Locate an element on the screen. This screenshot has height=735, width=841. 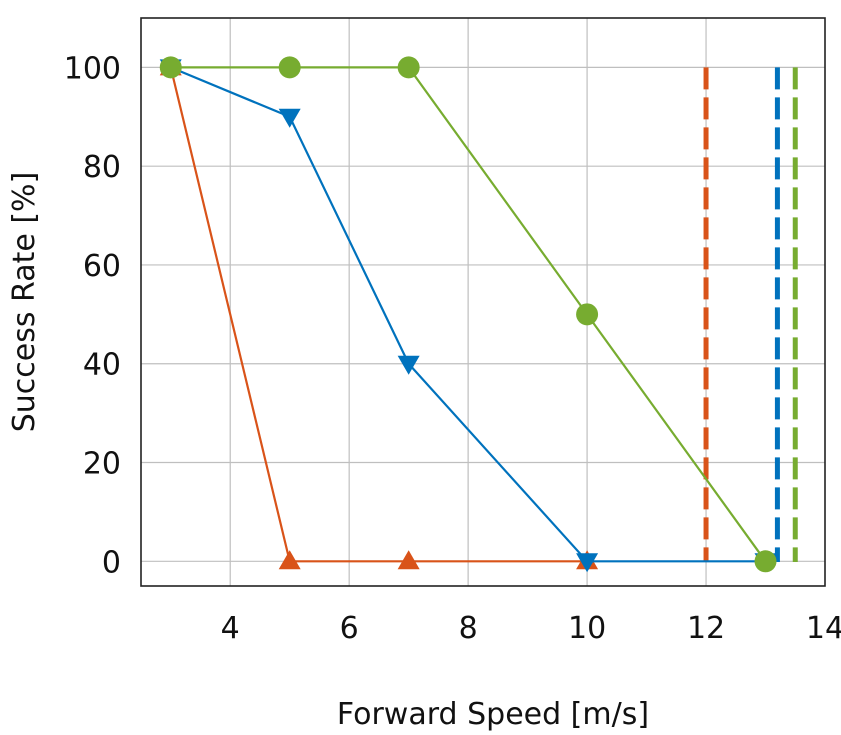
y-tick-label: 20 is located at coordinates (102, 464).